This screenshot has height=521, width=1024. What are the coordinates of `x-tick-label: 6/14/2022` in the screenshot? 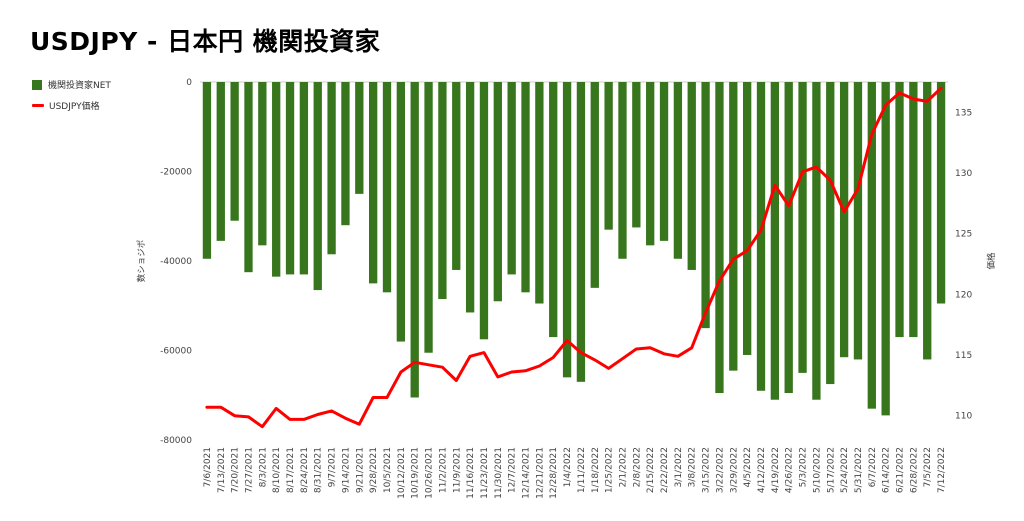 It's located at (887, 470).